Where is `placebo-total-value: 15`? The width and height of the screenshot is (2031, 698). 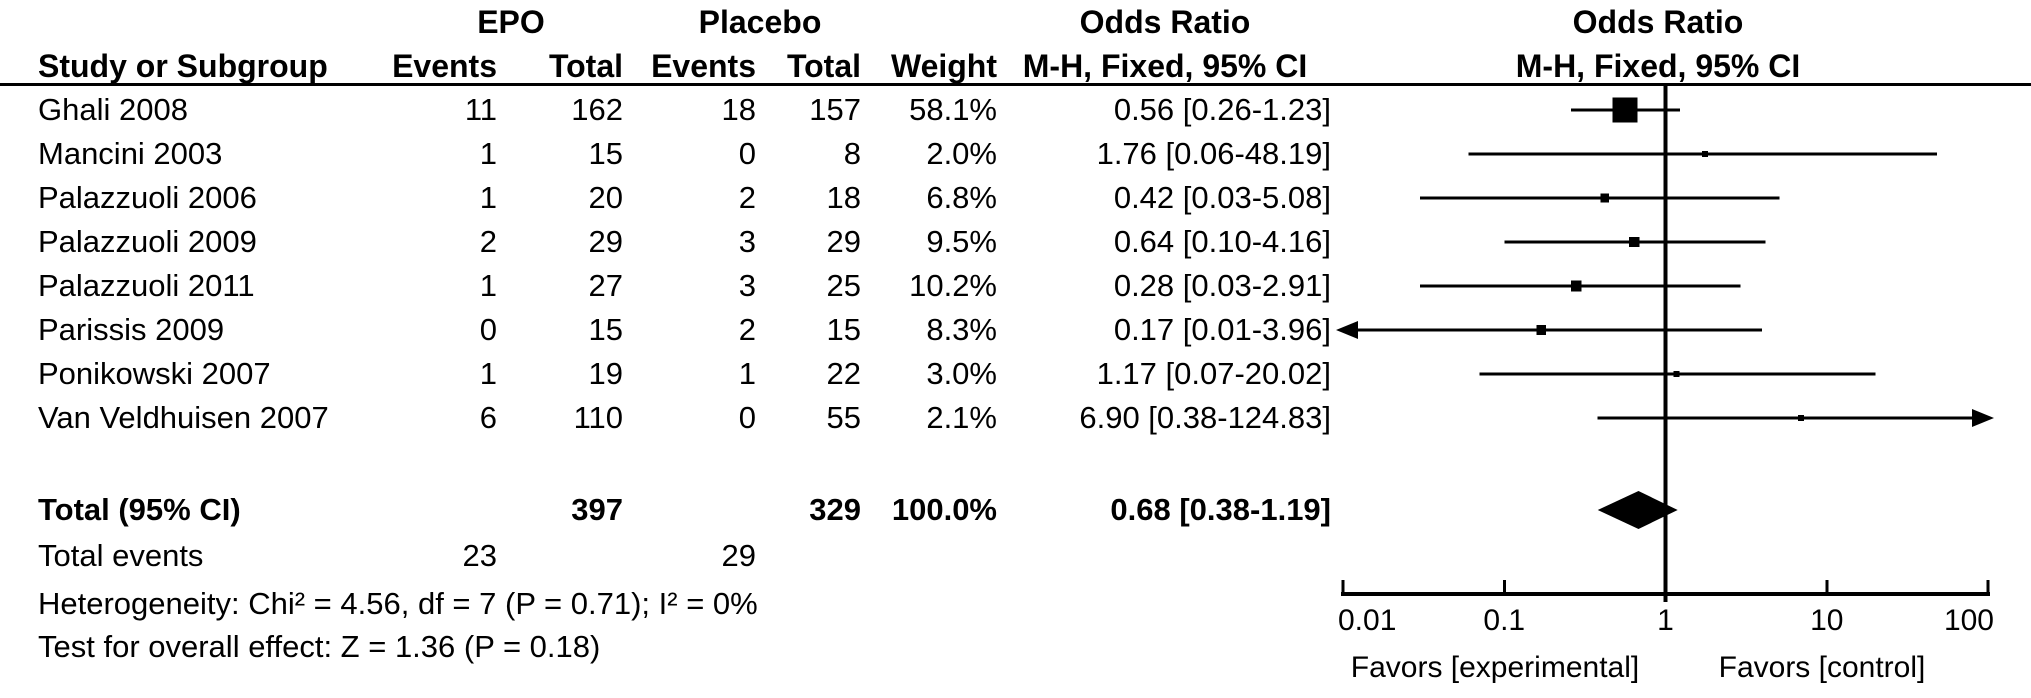
placebo-total-value: 15 is located at coordinates (843, 329).